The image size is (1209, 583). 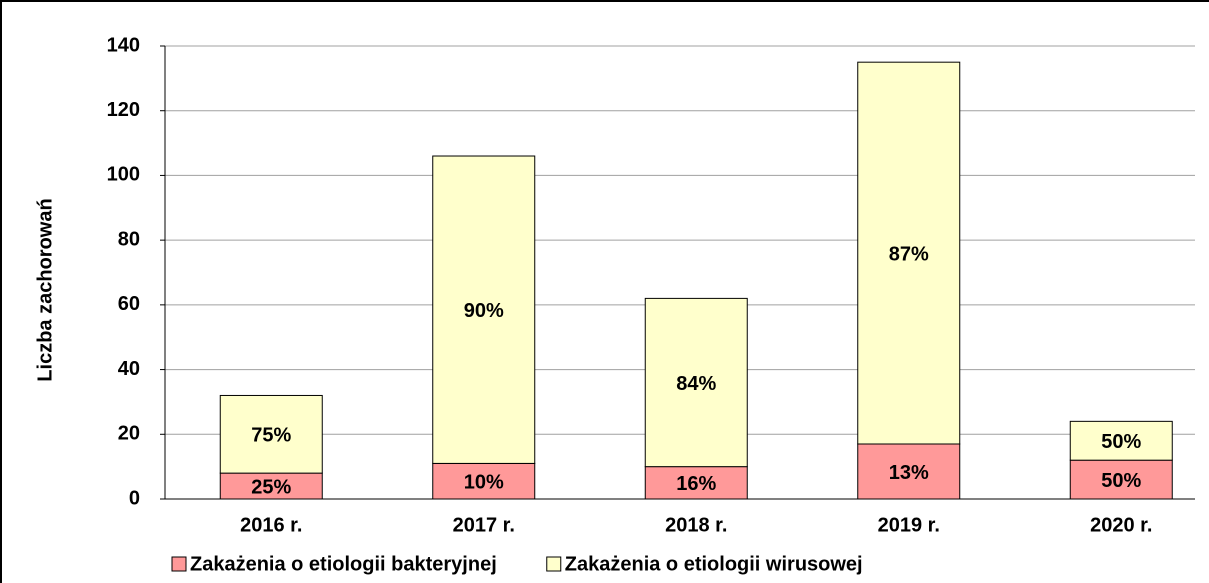 I want to click on x-tick-label: 2019 r., so click(x=909, y=525).